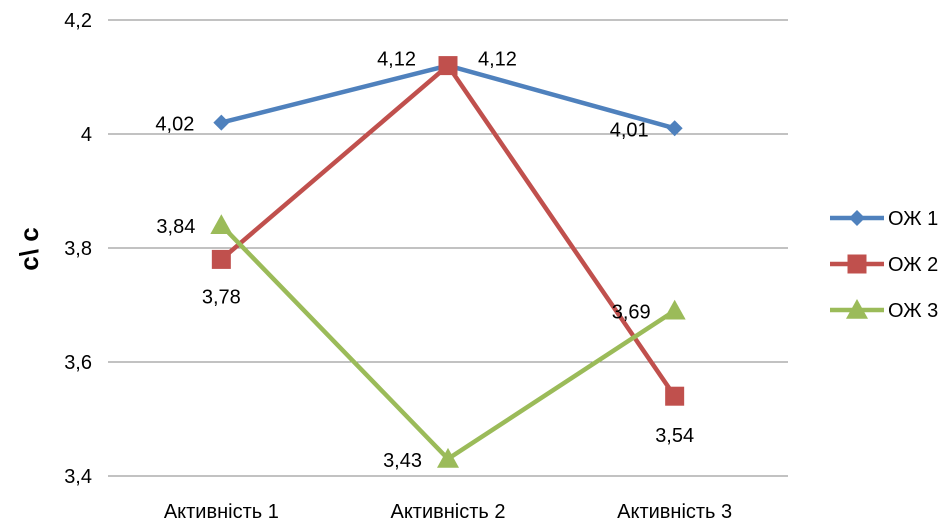 Image resolution: width=949 pixels, height=528 pixels. What do you see at coordinates (174, 125) in the screenshot?
I see `data-label: 4,02` at bounding box center [174, 125].